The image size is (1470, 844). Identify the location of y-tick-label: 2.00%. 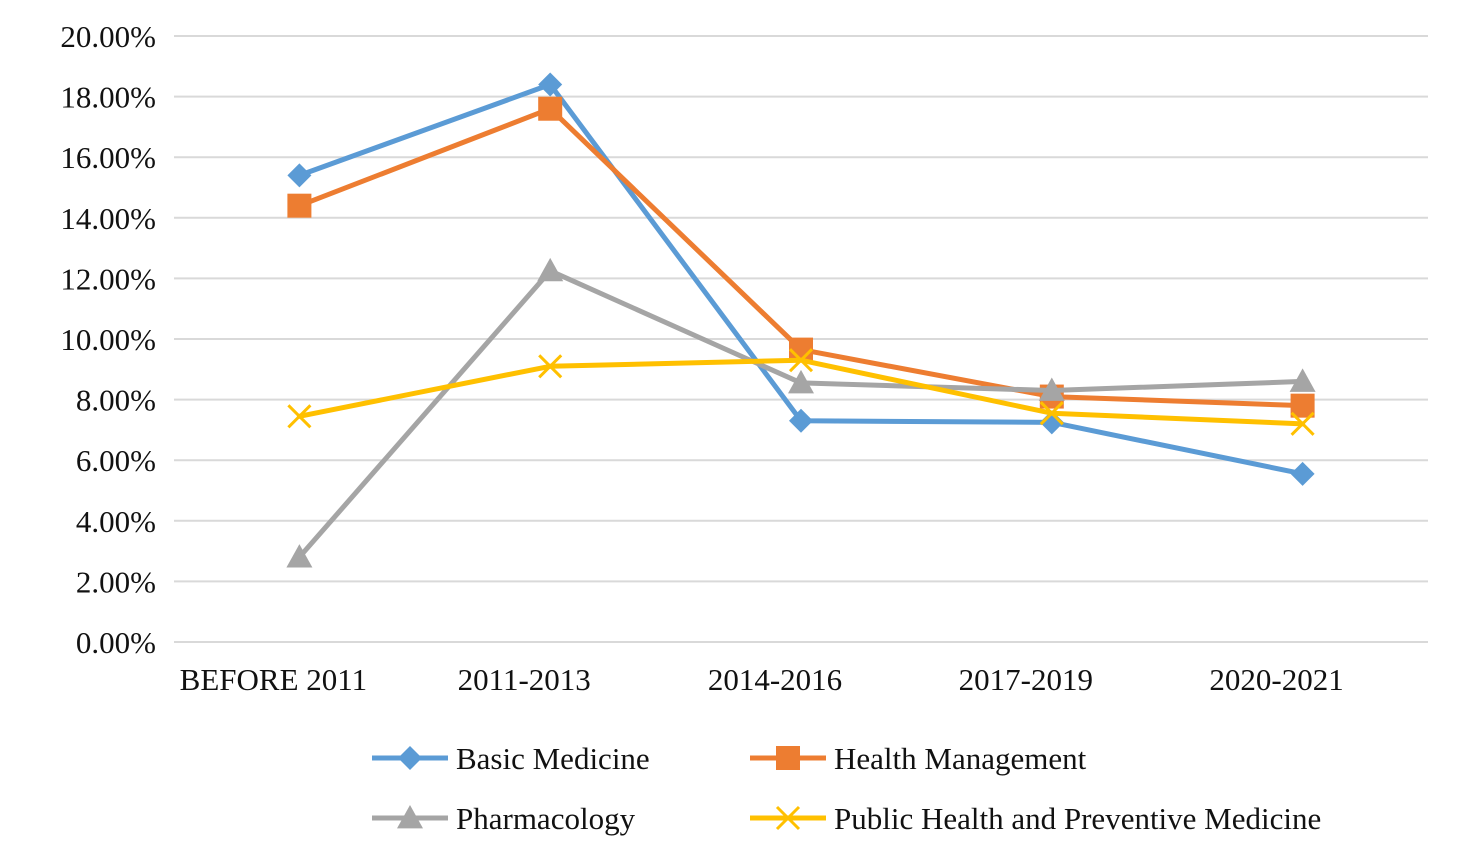
(116, 581).